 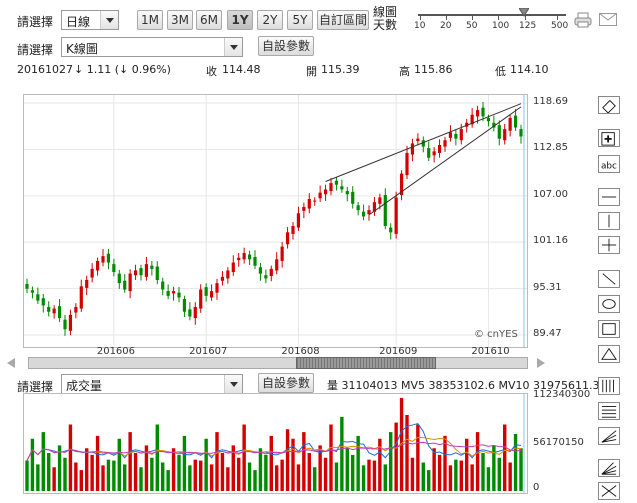 I want to click on settings-button: 自設參數, so click(x=286, y=46).